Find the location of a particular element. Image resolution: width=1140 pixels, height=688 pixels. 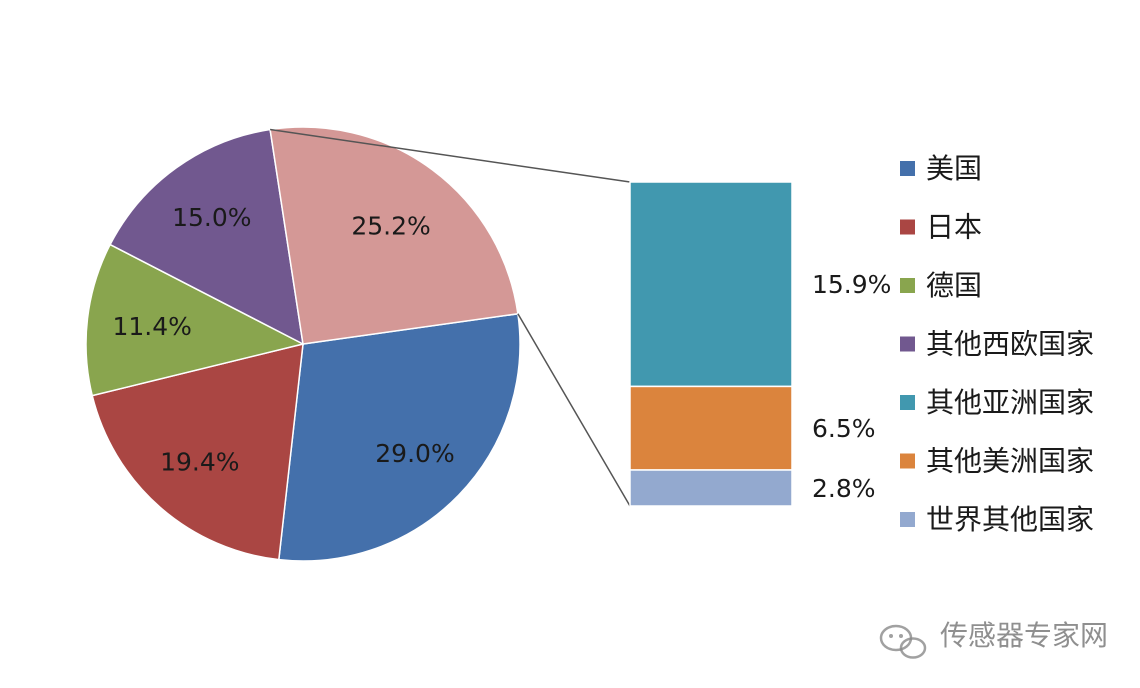

legend-label-0: 美国 is located at coordinates (954, 168).